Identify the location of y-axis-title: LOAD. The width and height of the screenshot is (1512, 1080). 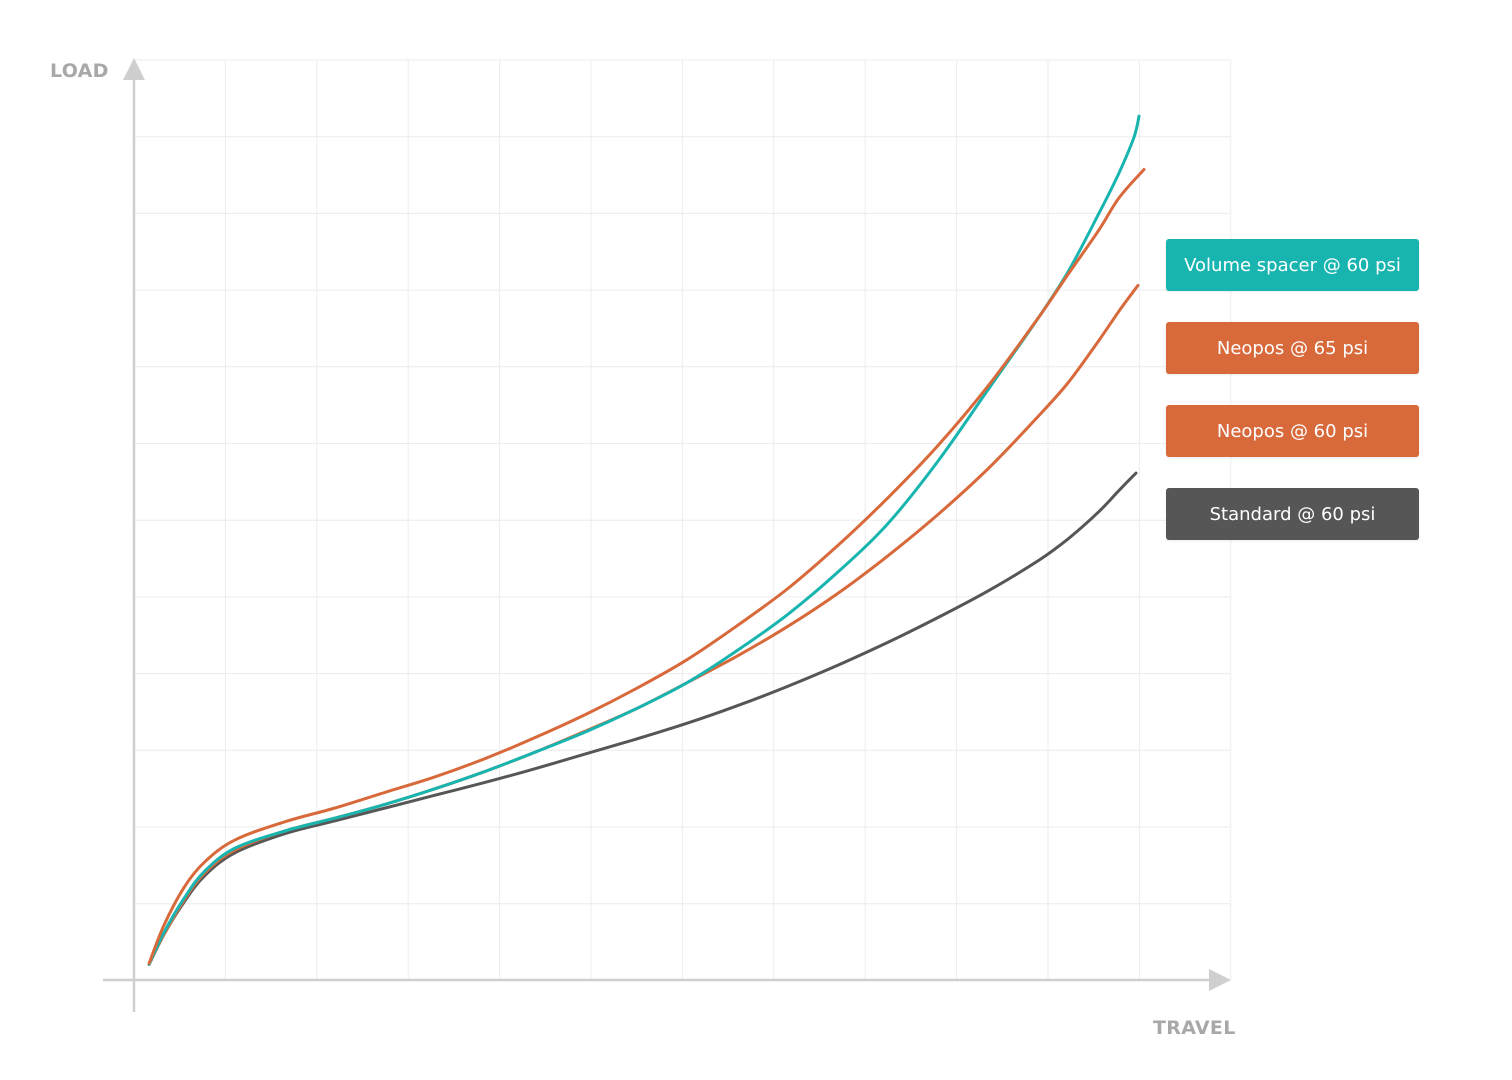
(79, 71).